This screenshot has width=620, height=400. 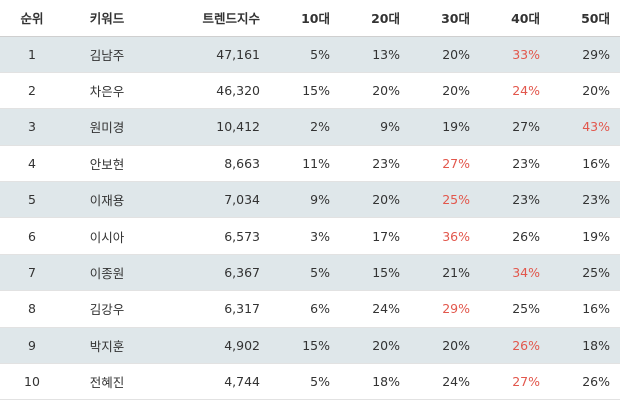 I want to click on cell-age30: 29%, so click(x=445, y=309).